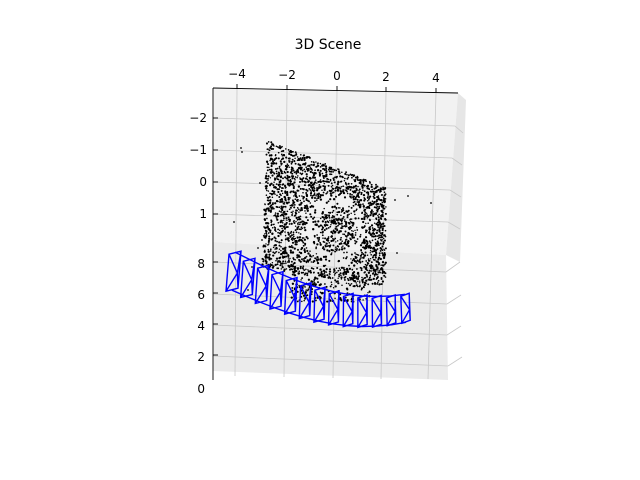 This screenshot has height=480, width=640. Describe the element at coordinates (201, 326) in the screenshot. I see `z-tick-label: 4` at that location.